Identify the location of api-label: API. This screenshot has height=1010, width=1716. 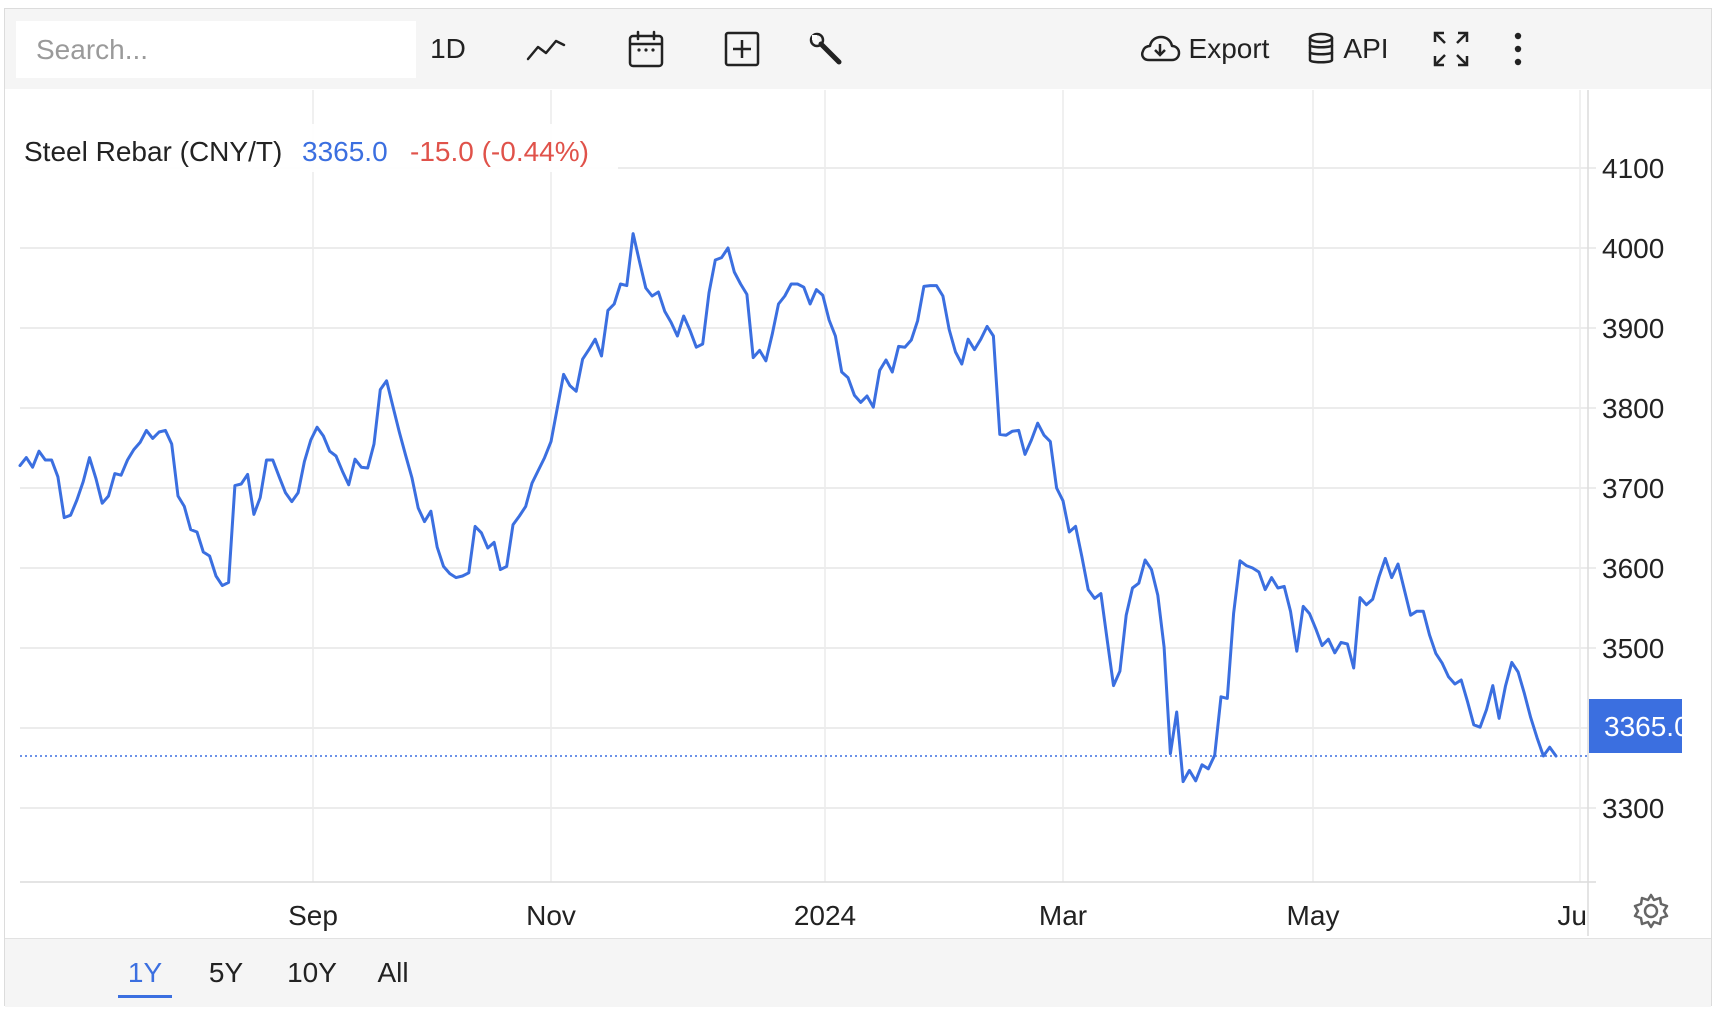
(1366, 48).